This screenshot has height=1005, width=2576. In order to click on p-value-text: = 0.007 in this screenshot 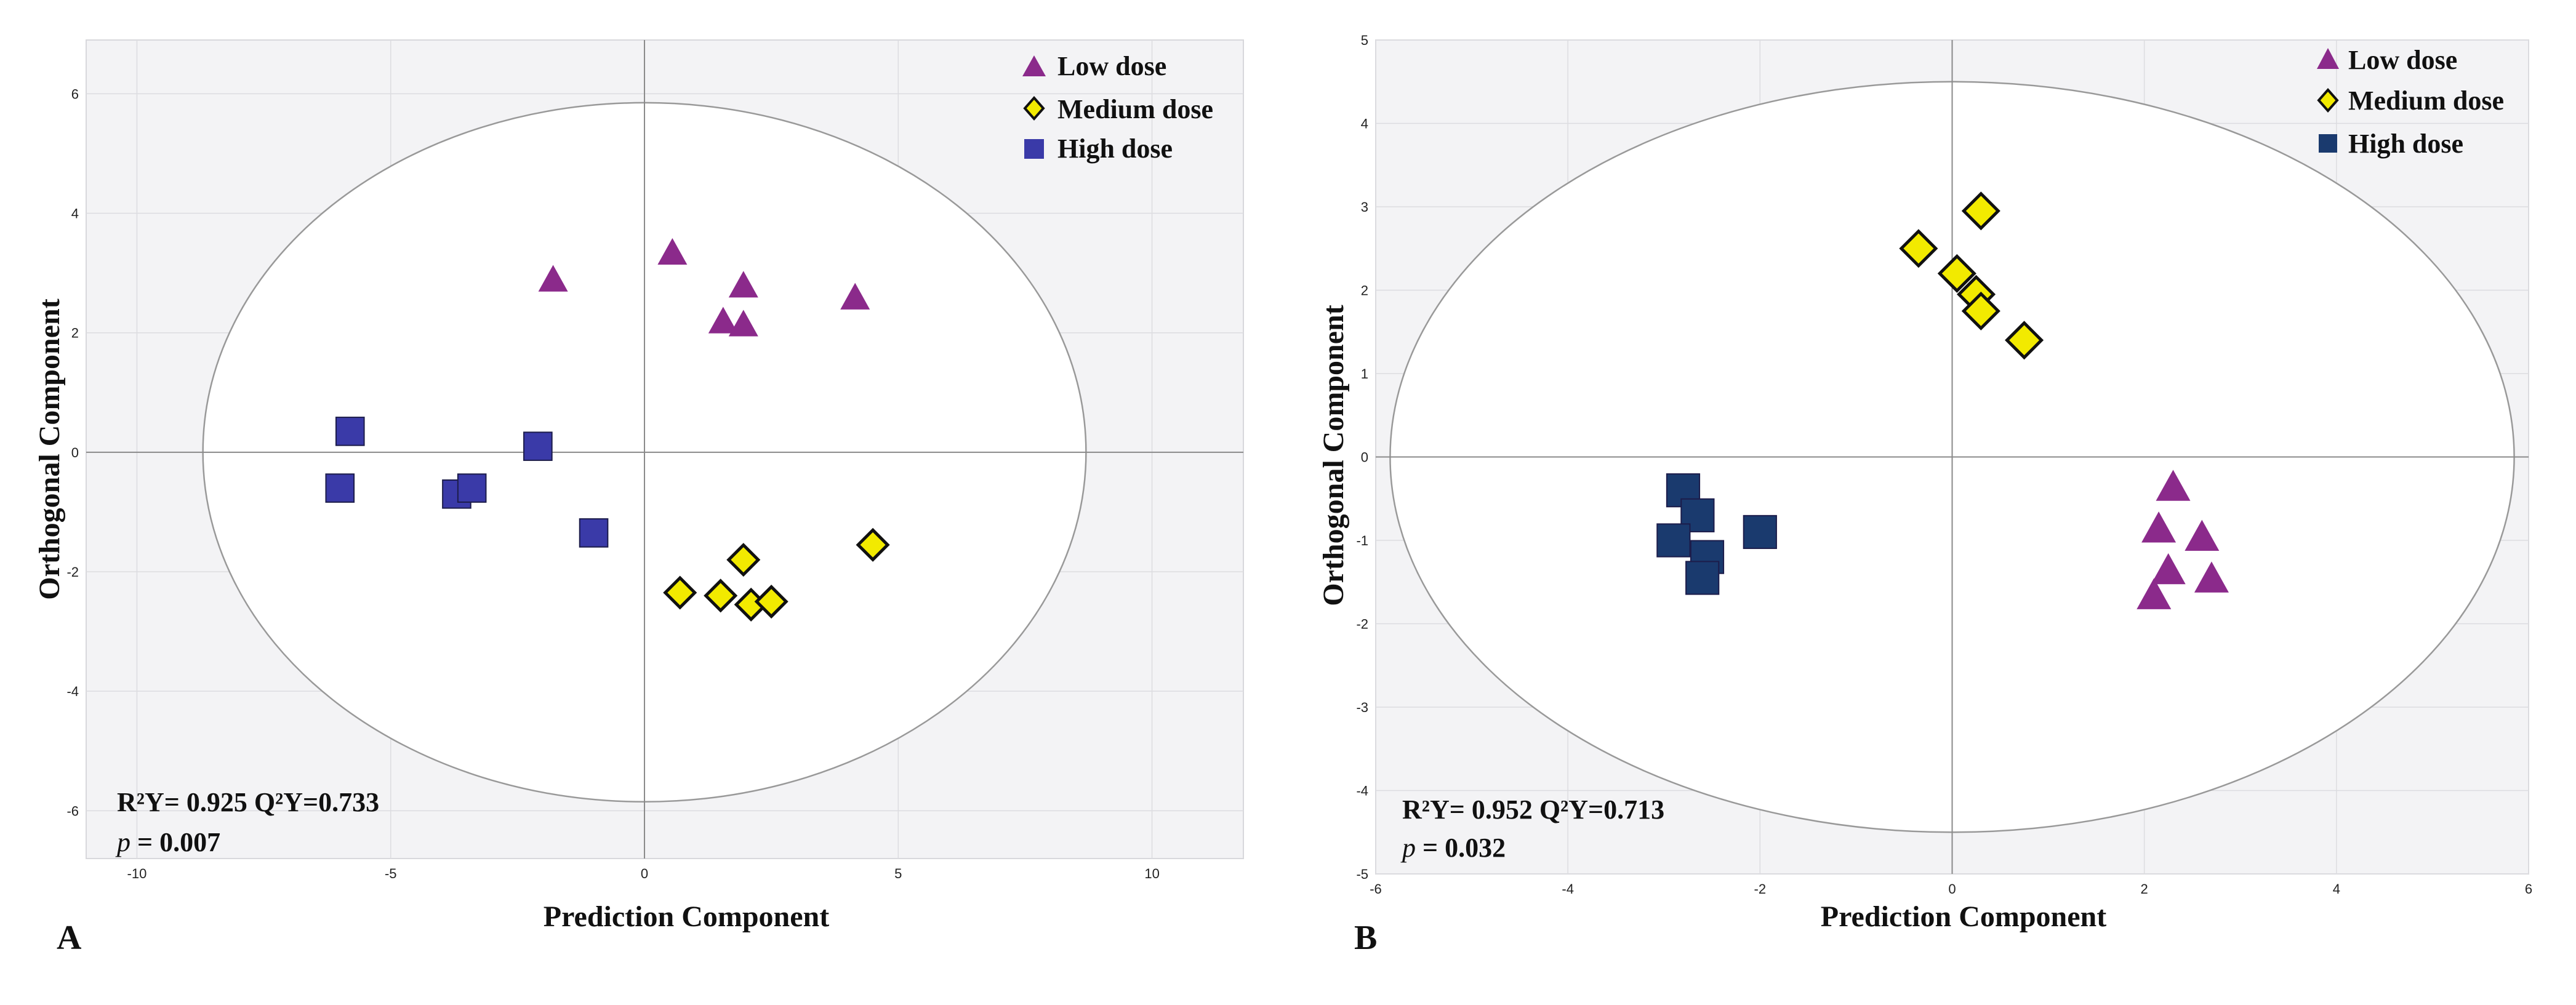, I will do `click(175, 842)`.